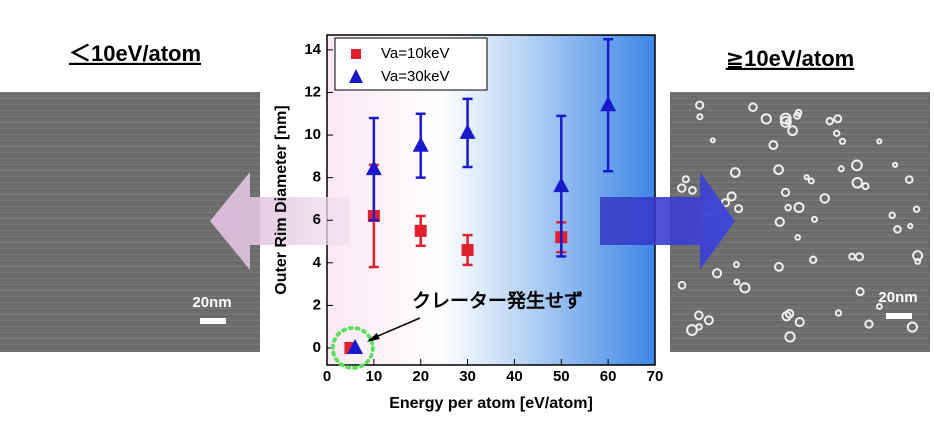  What do you see at coordinates (420, 376) in the screenshot?
I see `x-tick-label: 20` at bounding box center [420, 376].